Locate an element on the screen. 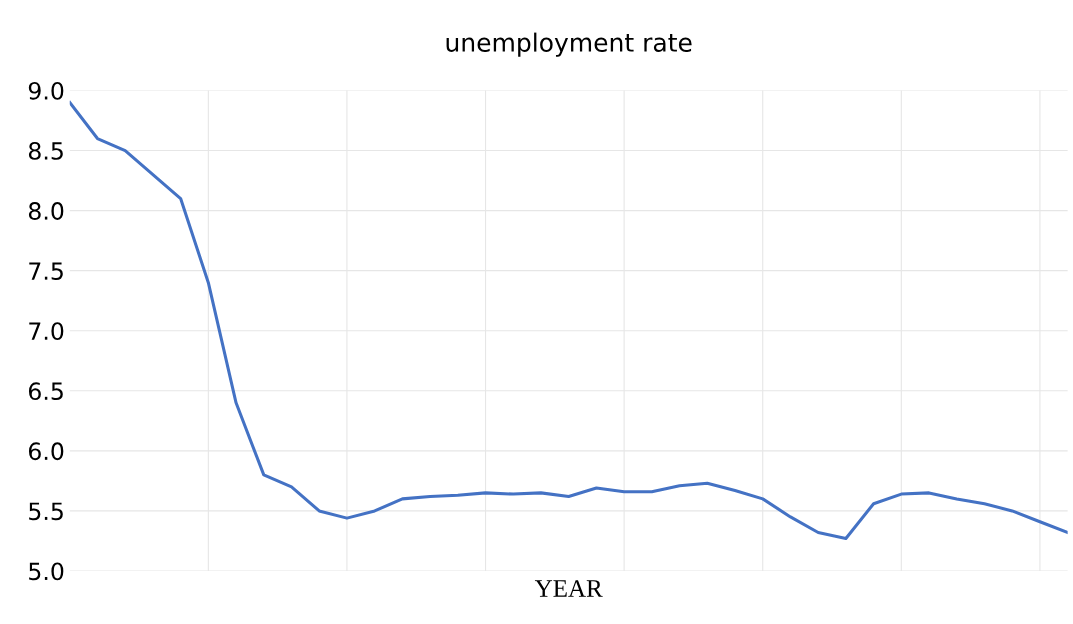 The width and height of the screenshot is (1073, 624). y-tick-label: 9.0 is located at coordinates (46, 90).